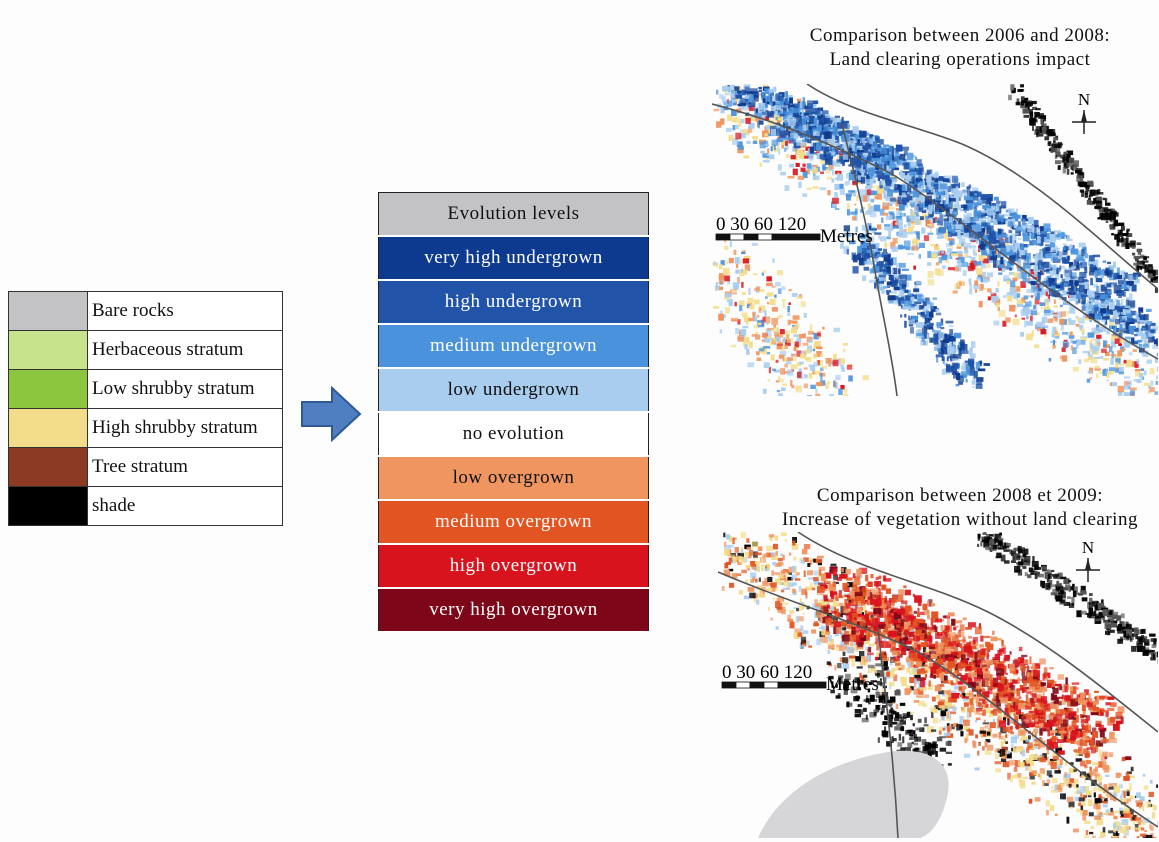  What do you see at coordinates (185, 350) in the screenshot?
I see `stratum-label: Herbaceous stratum` at bounding box center [185, 350].